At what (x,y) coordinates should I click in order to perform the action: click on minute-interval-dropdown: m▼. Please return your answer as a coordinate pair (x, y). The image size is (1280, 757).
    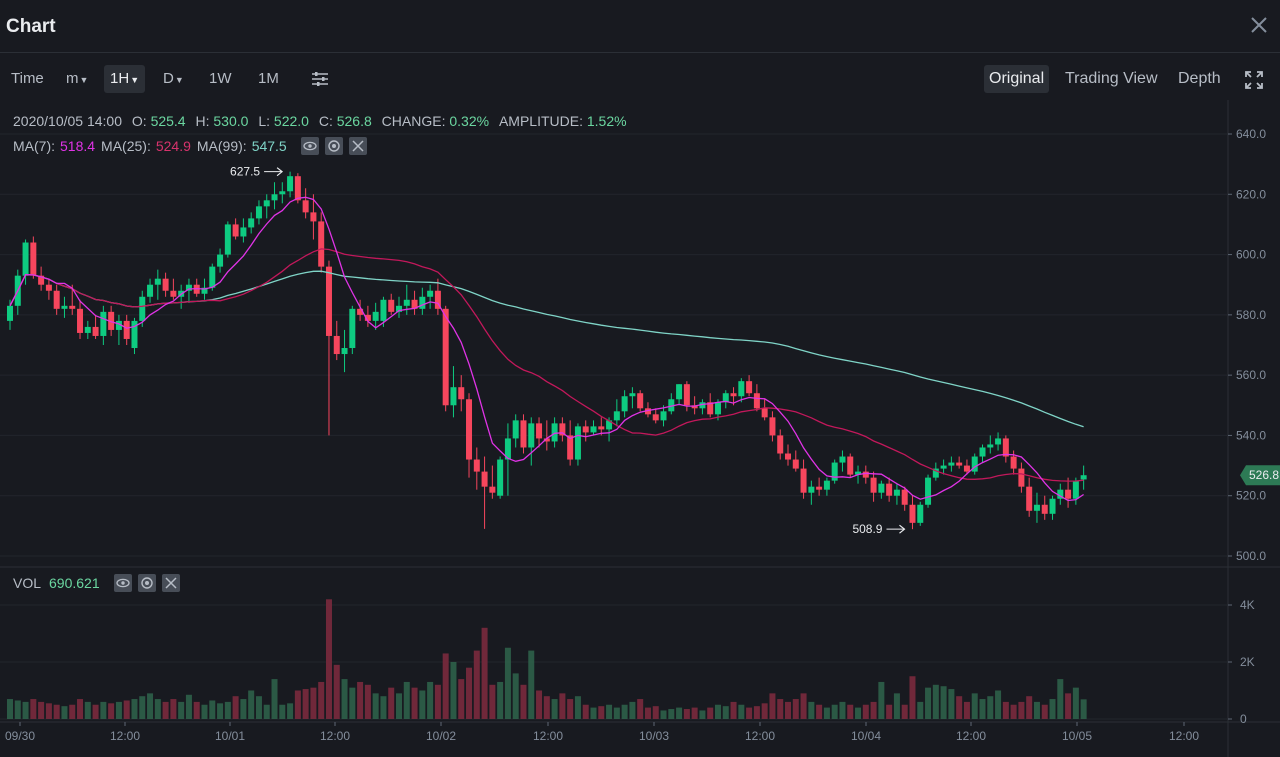
    Looking at the image, I should click on (77, 79).